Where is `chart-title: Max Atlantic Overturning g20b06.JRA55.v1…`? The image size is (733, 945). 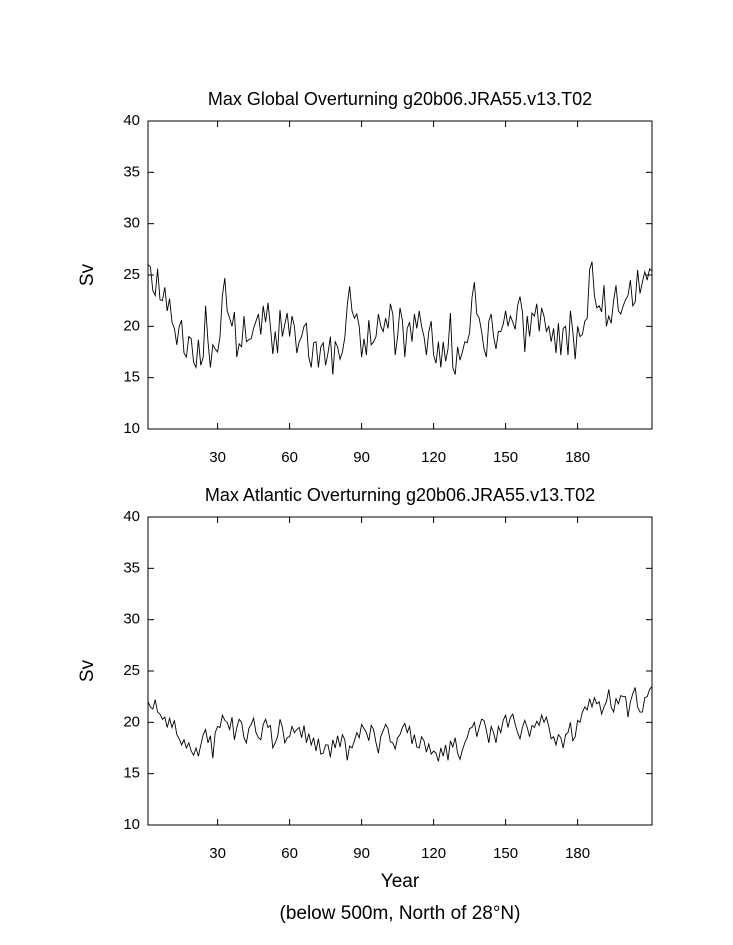 chart-title: Max Atlantic Overturning g20b06.JRA55.v1… is located at coordinates (400, 495).